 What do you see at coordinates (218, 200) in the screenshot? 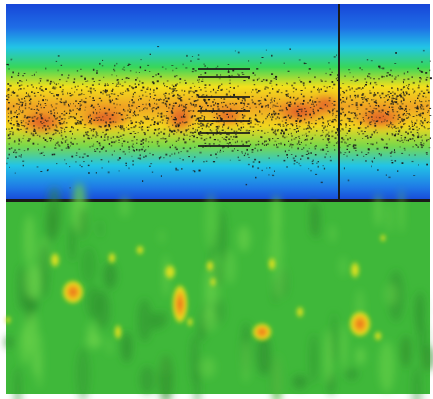
I see `panel-divider` at bounding box center [218, 200].